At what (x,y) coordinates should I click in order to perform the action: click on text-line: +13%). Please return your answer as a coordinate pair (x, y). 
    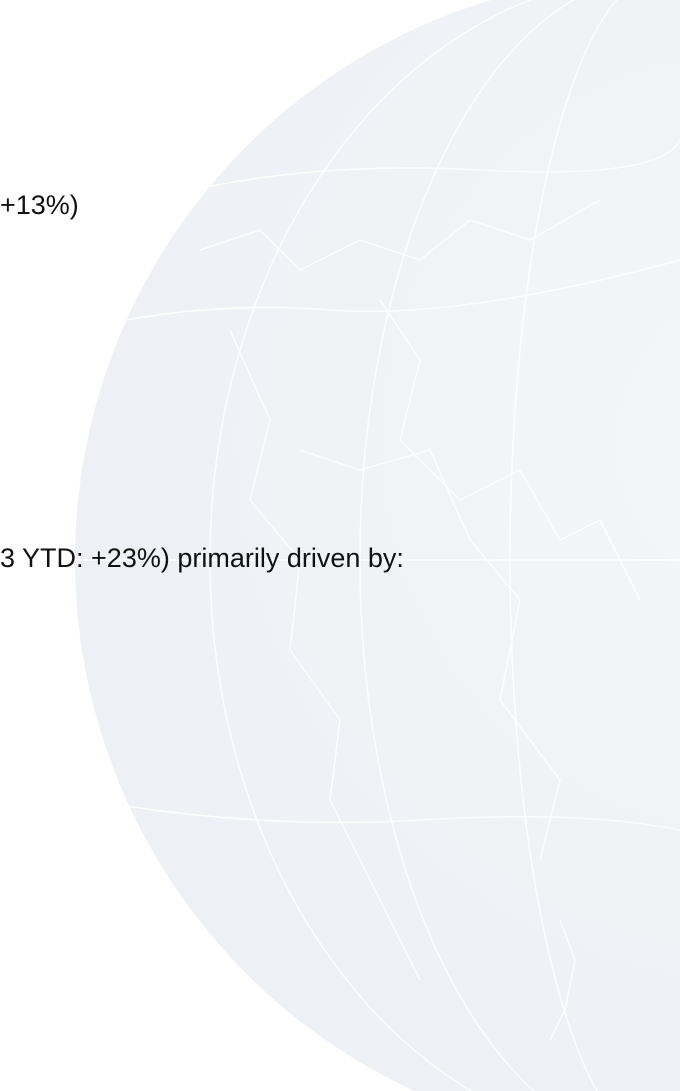
    Looking at the image, I should click on (39, 205).